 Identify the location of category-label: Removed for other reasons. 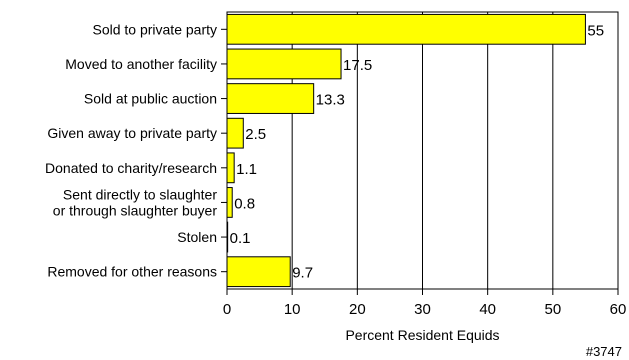
(132, 272).